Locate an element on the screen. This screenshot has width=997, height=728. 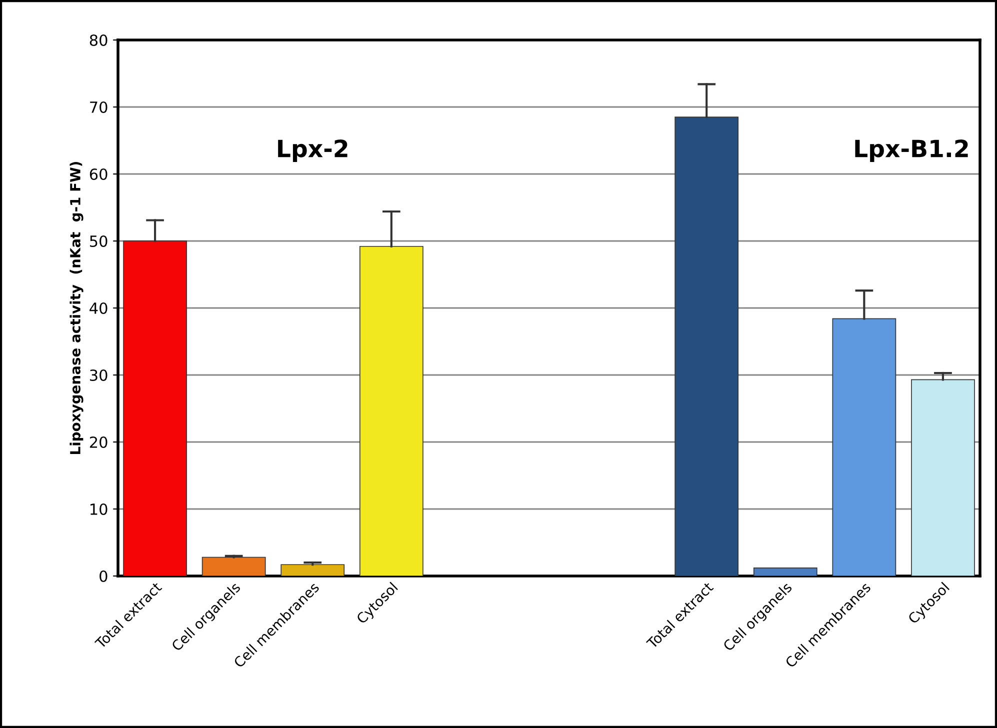
y-axis-title: Lipoxygenase activity (nKat g-1 FW) is located at coordinates (77, 308).